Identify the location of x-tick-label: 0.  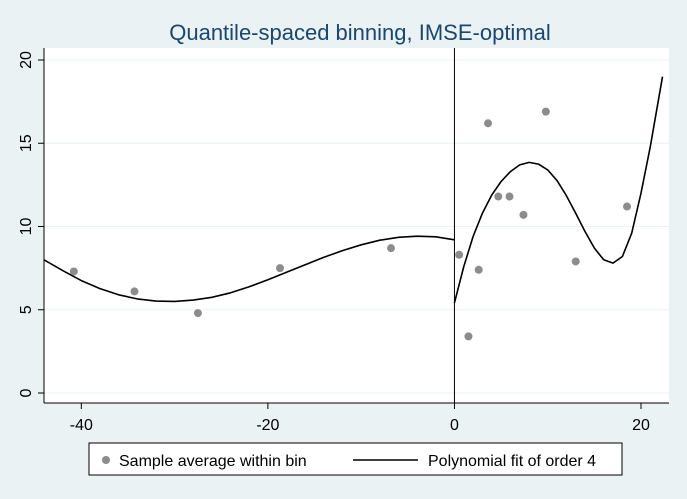
(454, 425).